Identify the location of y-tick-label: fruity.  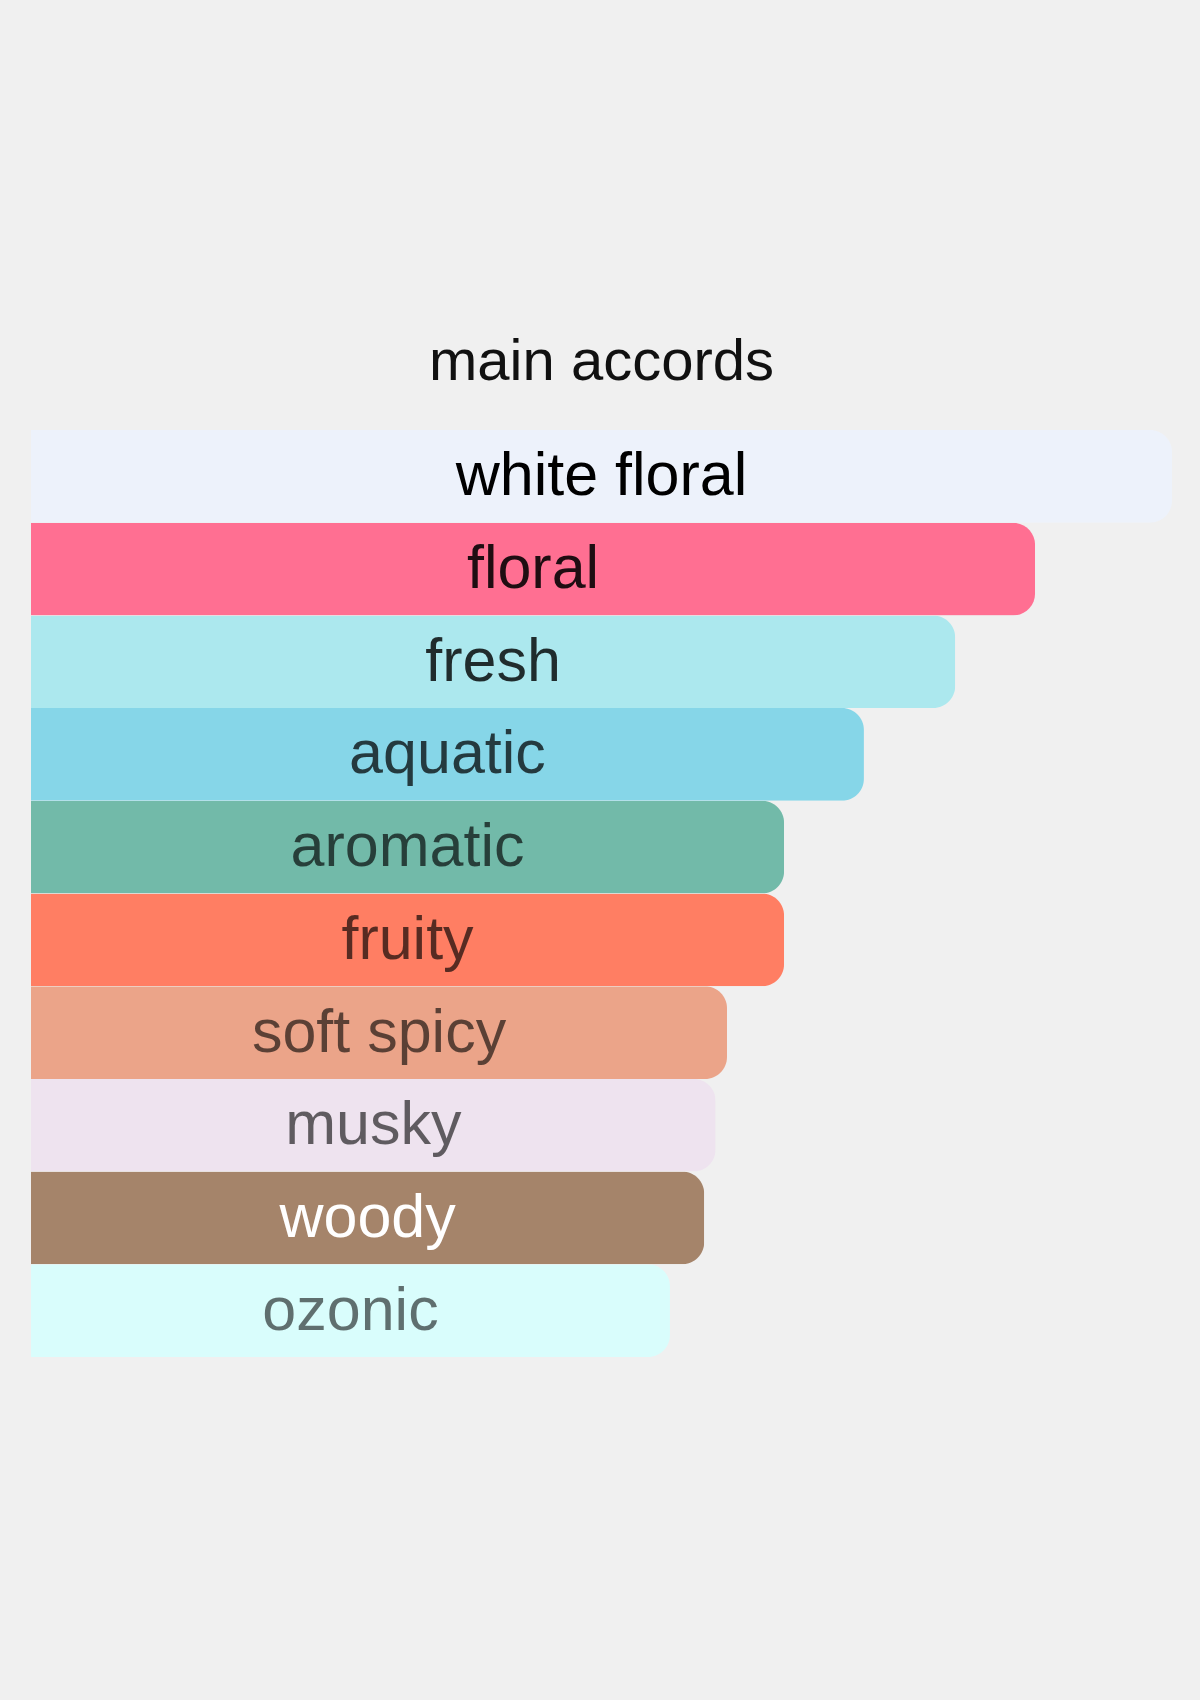
(408, 937).